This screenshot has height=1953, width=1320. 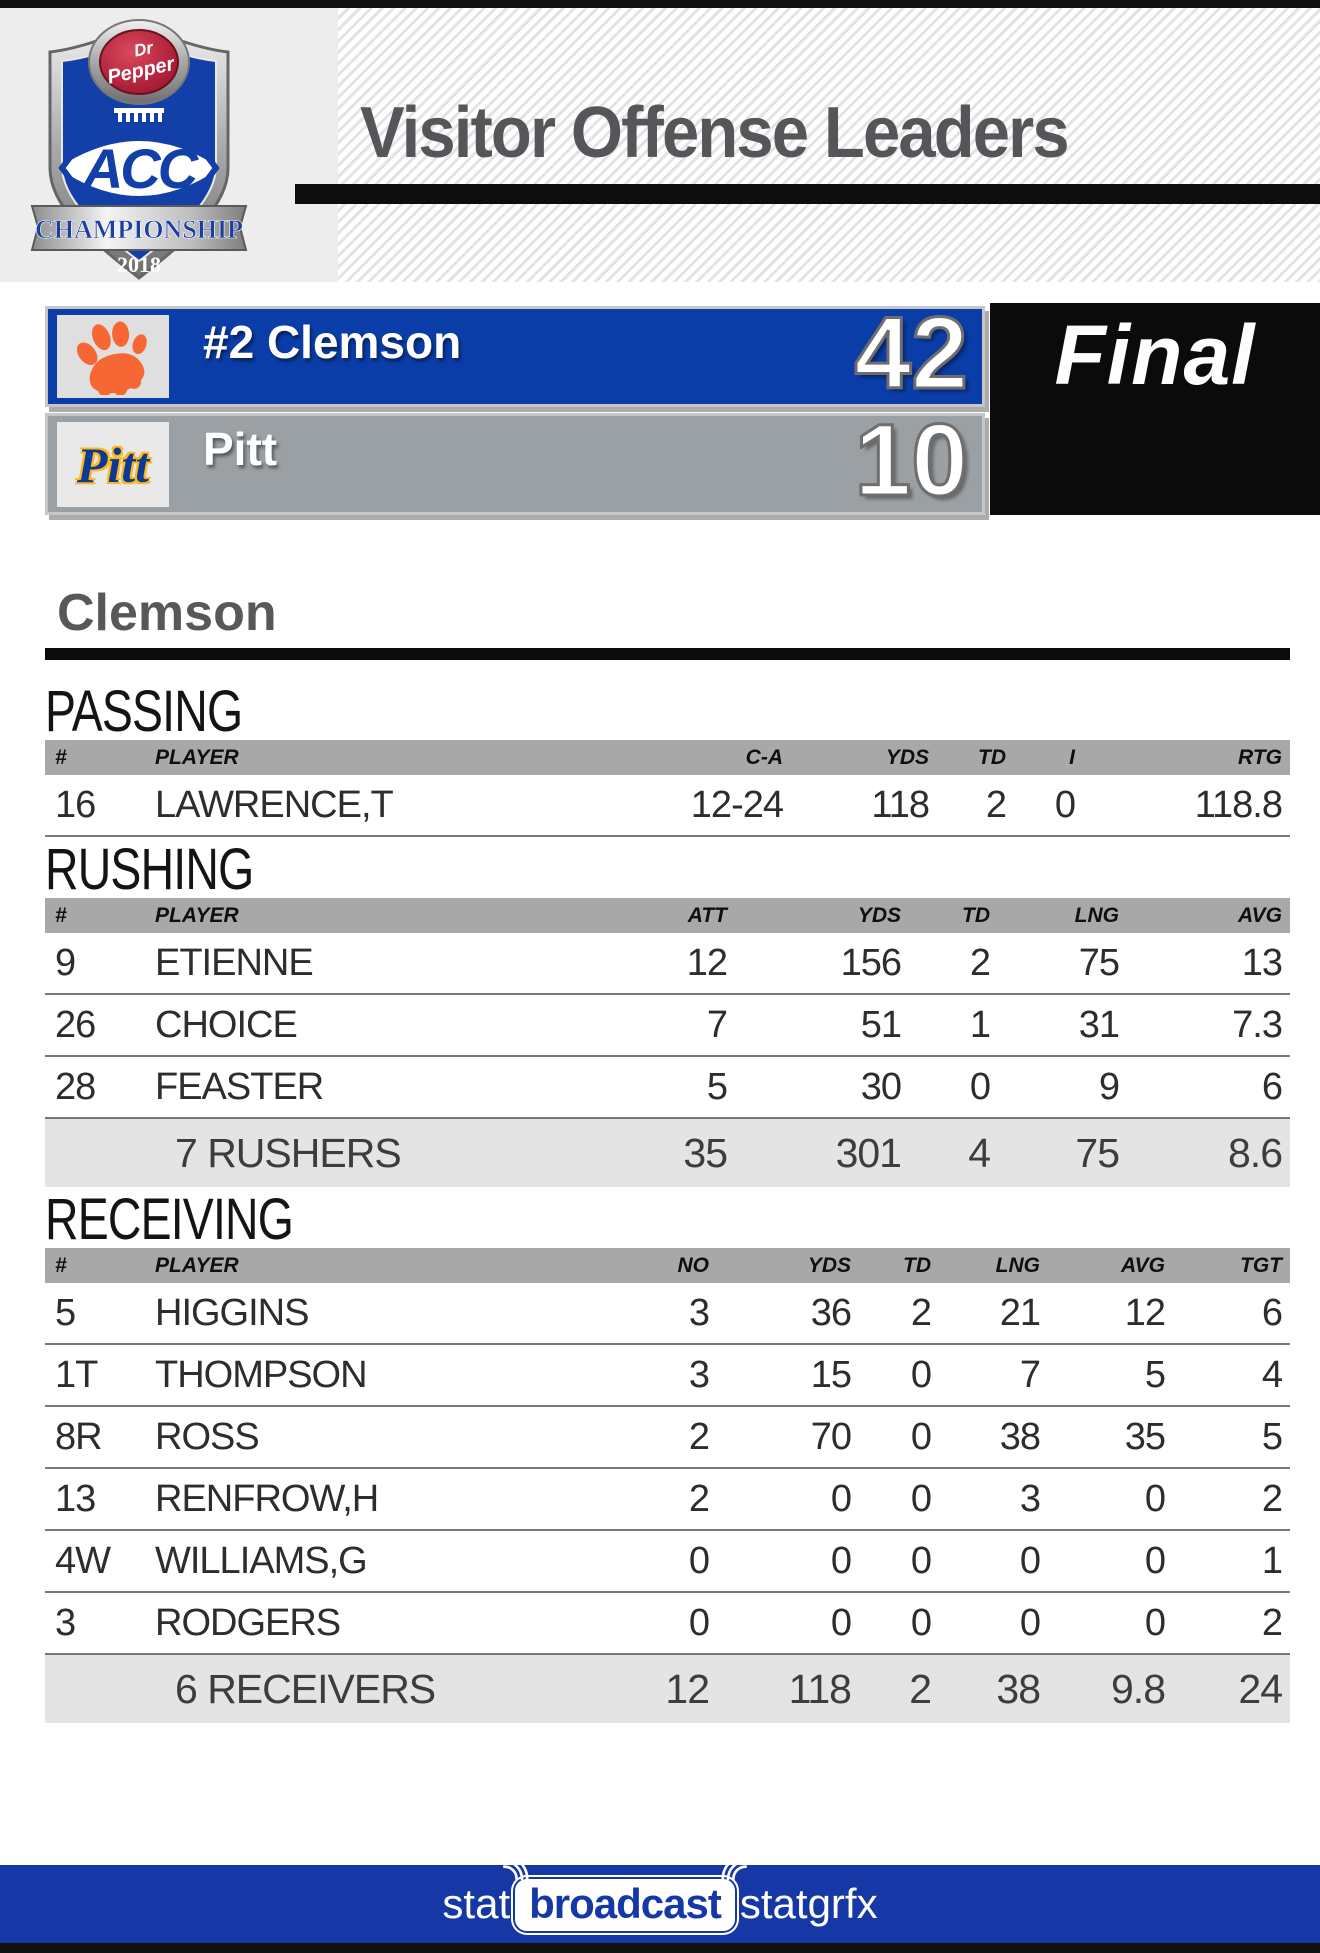 What do you see at coordinates (75, 1024) in the screenshot?
I see `table-cell: 26` at bounding box center [75, 1024].